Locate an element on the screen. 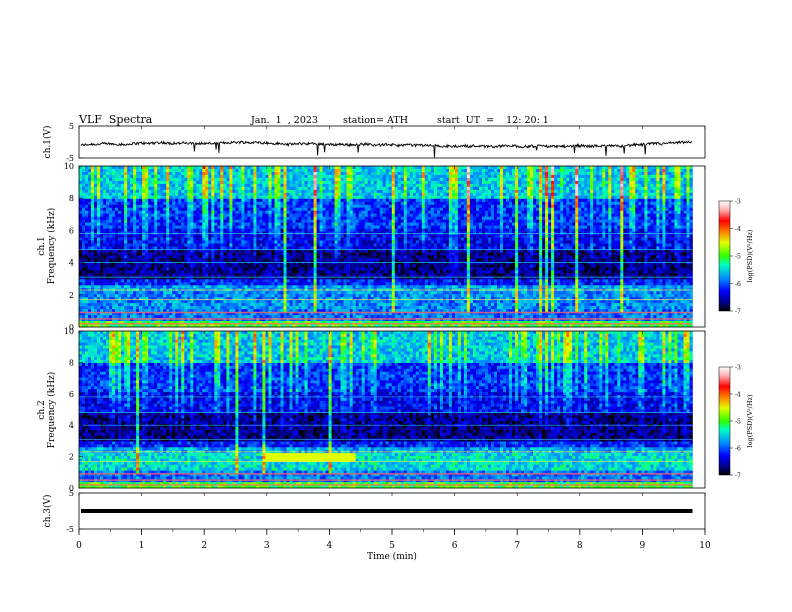 The image size is (792, 612). ch1-freq-ylabel-line1: ch.1Frequency (kHz) is located at coordinates (47, 246).